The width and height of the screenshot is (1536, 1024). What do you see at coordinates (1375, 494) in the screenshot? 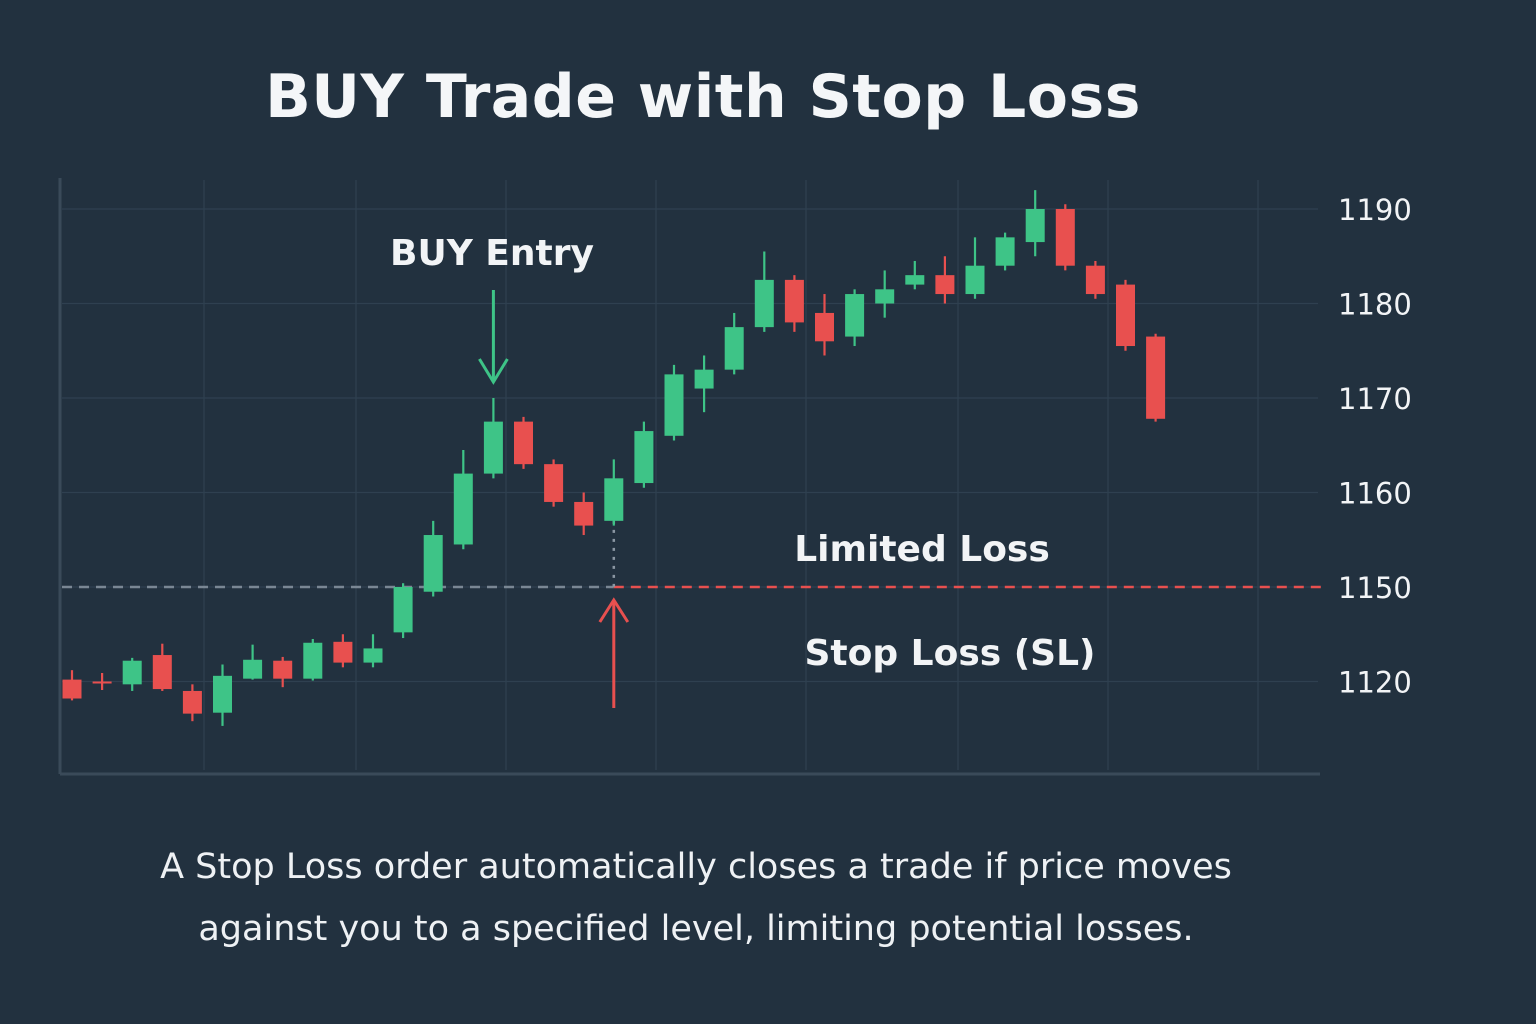
I see `y-tick-label: 1160` at bounding box center [1375, 494].